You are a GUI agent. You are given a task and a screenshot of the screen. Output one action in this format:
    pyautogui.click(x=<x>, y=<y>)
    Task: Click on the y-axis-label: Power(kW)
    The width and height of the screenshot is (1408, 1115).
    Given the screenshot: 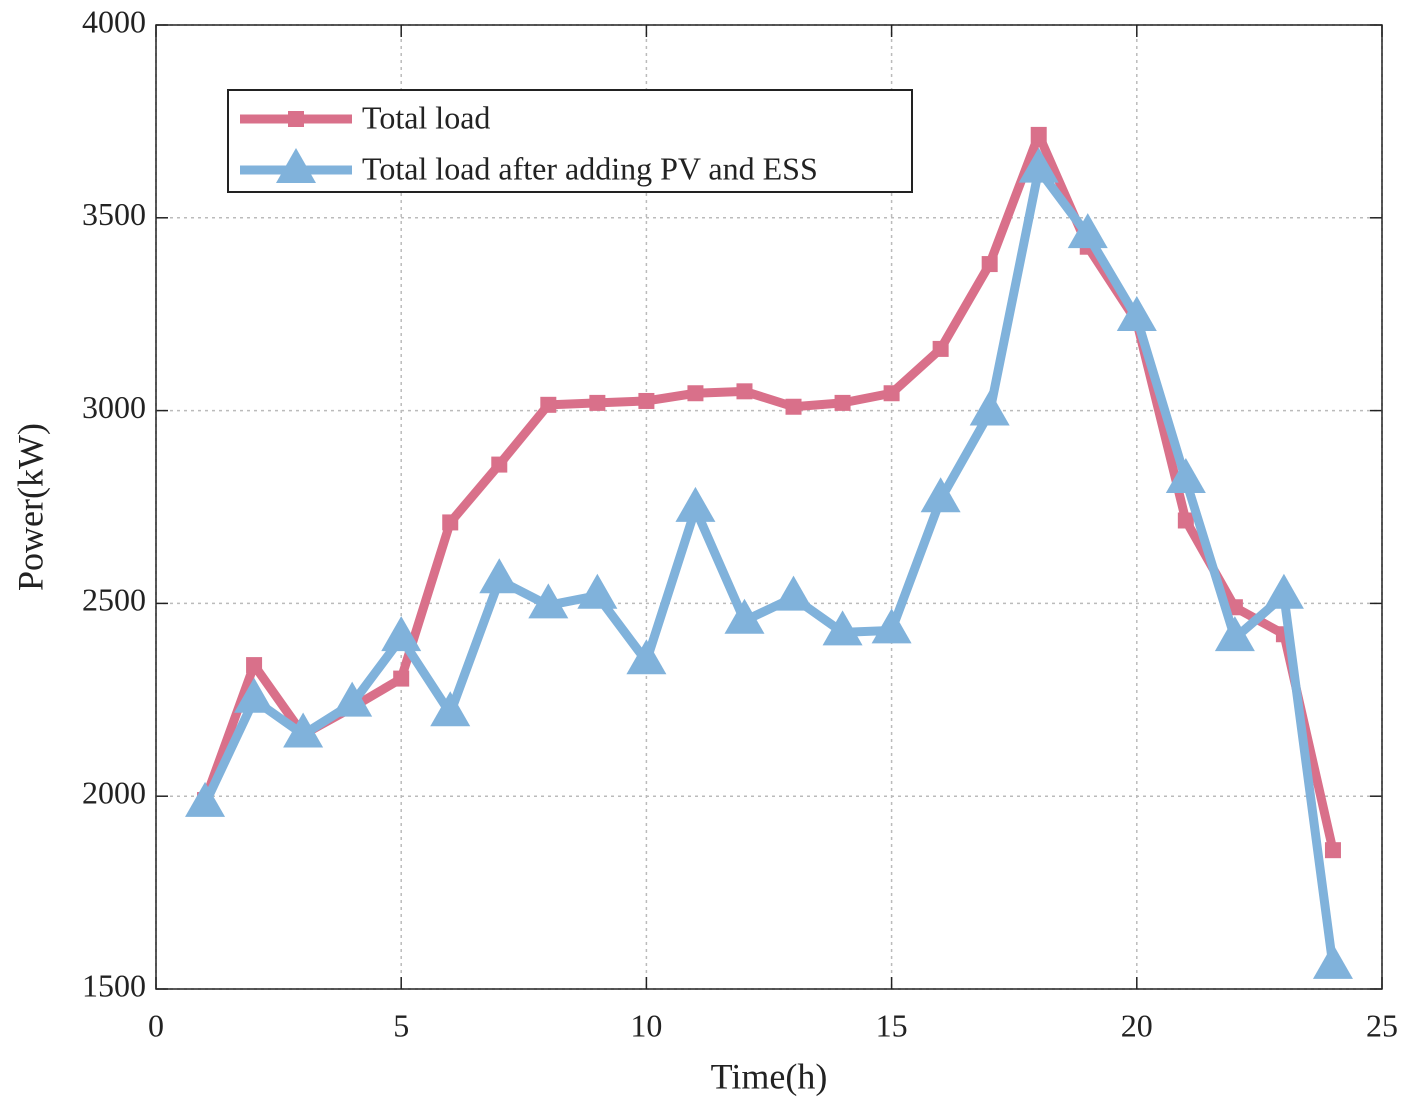 What is the action you would take?
    pyautogui.click(x=30, y=507)
    